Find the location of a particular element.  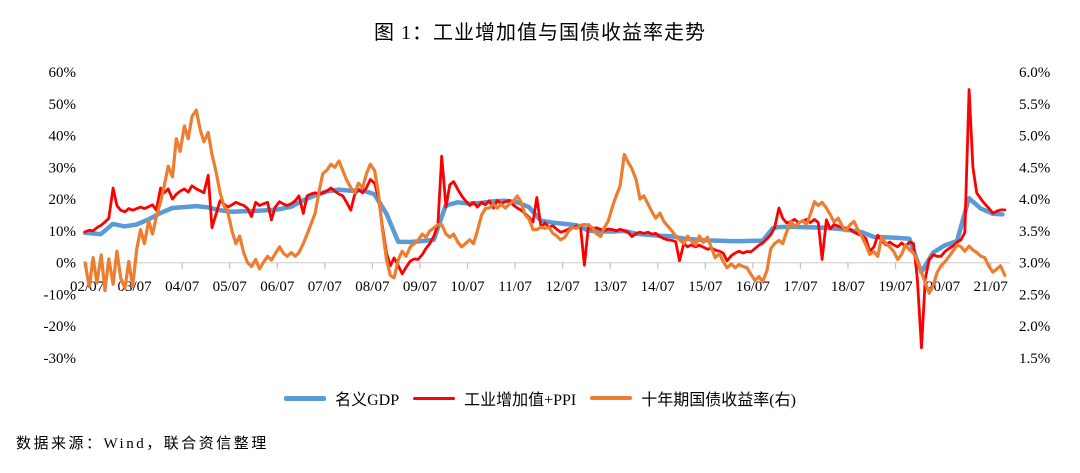

right-axis-label: 4.0% is located at coordinates (1034, 200).